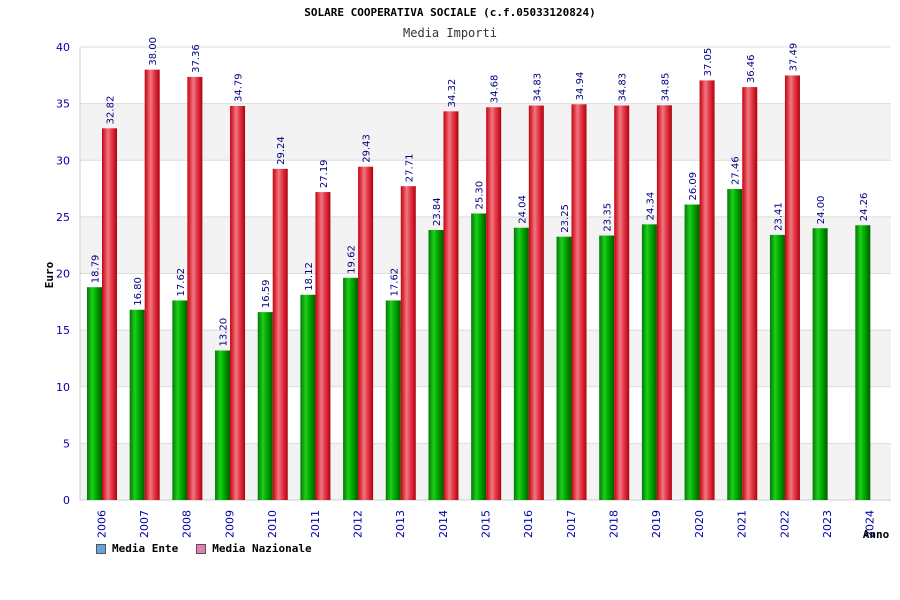 This screenshot has height=600, width=900. I want to click on data-label: 34.83, so click(623, 87).